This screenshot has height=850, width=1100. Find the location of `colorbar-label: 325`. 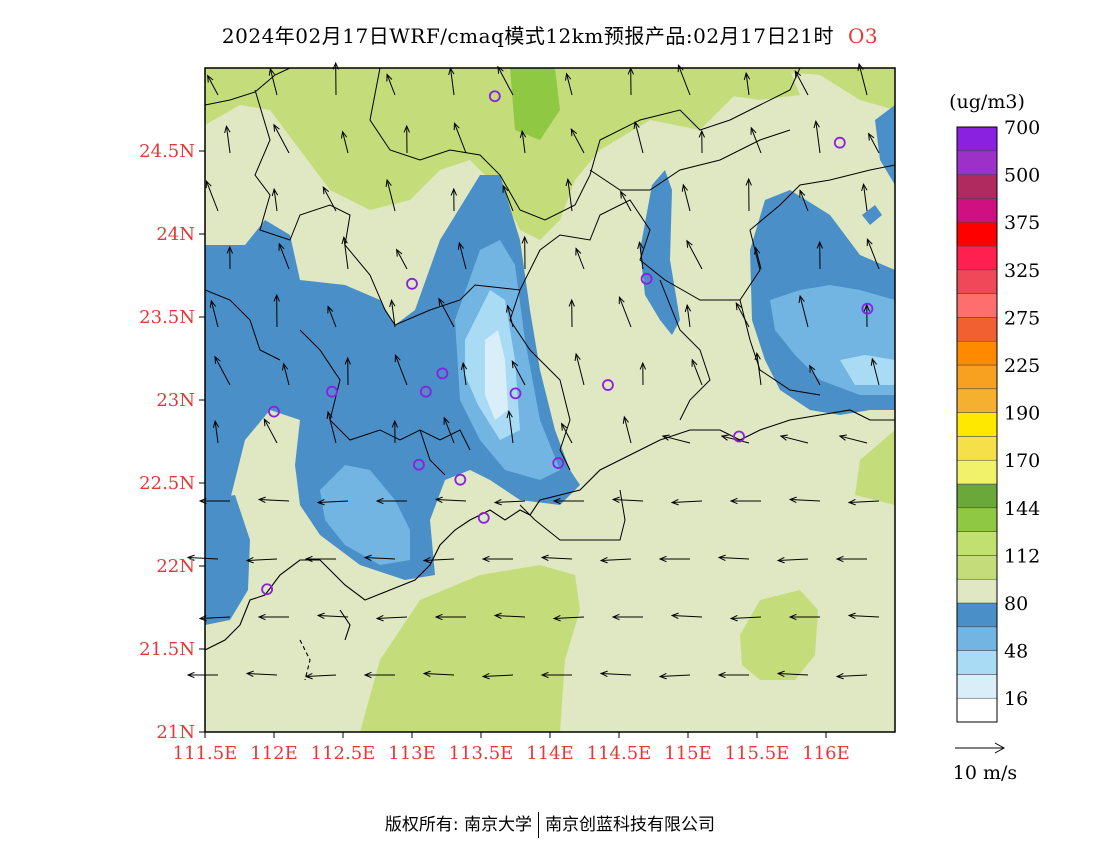

colorbar-label: 325 is located at coordinates (1022, 271).